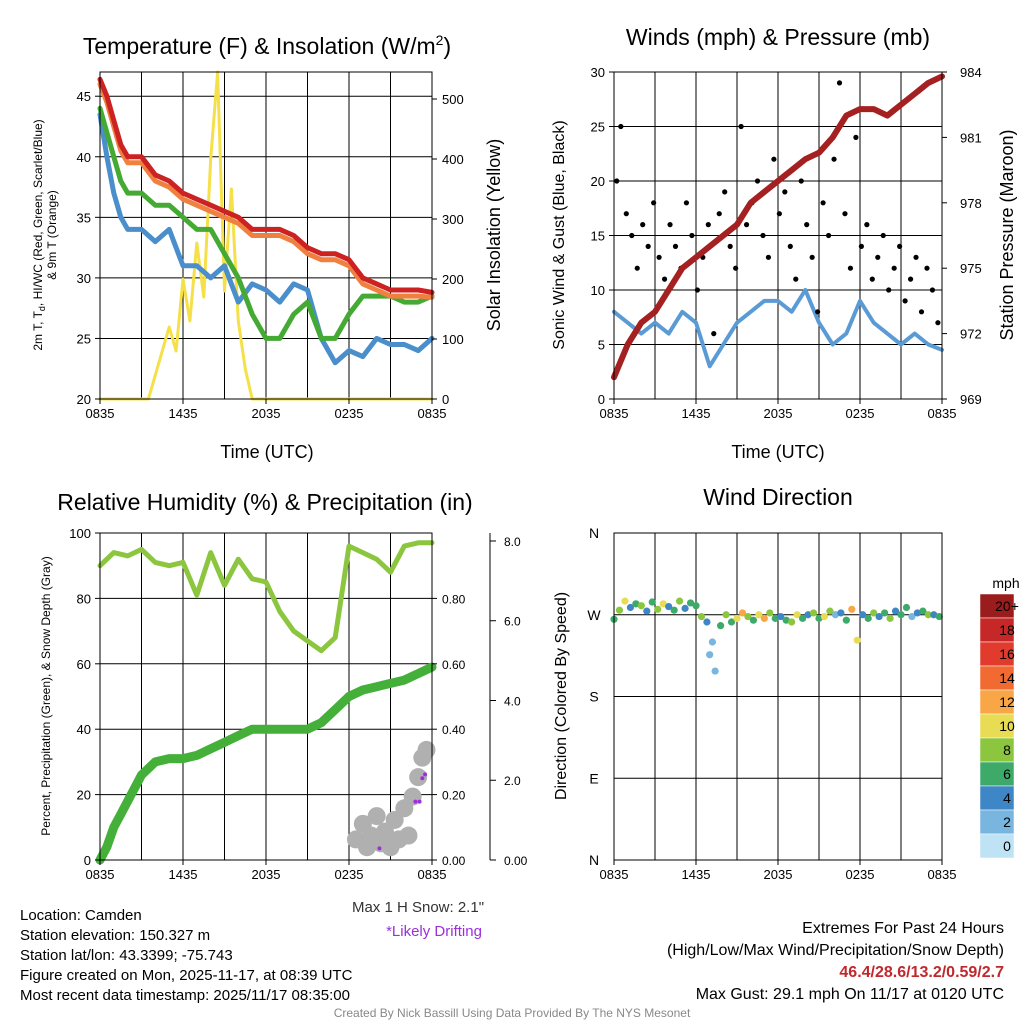 The width and height of the screenshot is (1024, 1024). What do you see at coordinates (778, 497) in the screenshot?
I see `wind-direction-chart-title: Wind Direction` at bounding box center [778, 497].